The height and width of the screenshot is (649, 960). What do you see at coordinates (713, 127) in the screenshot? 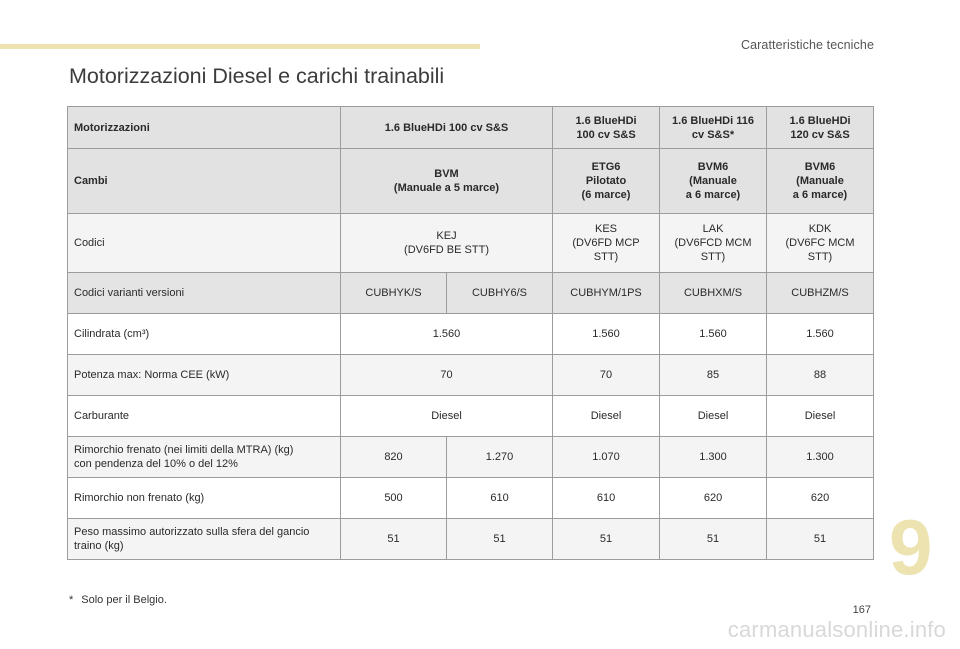
I see `table-cell: 1.6 BlueHDi 116 cv S&S*` at bounding box center [713, 127].